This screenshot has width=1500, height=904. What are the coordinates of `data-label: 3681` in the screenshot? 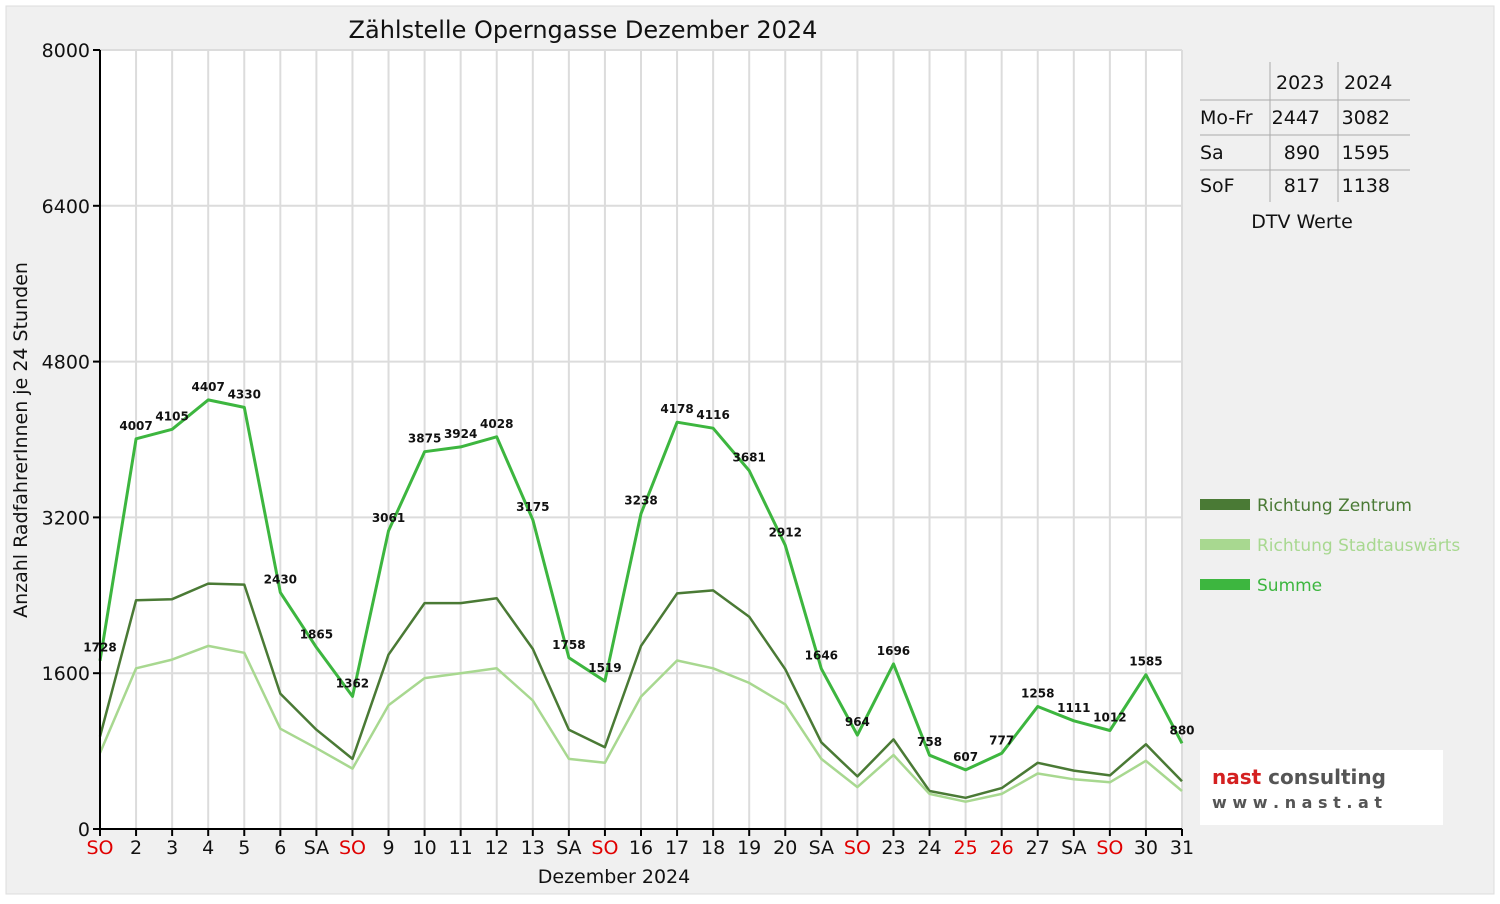 It's located at (748, 458).